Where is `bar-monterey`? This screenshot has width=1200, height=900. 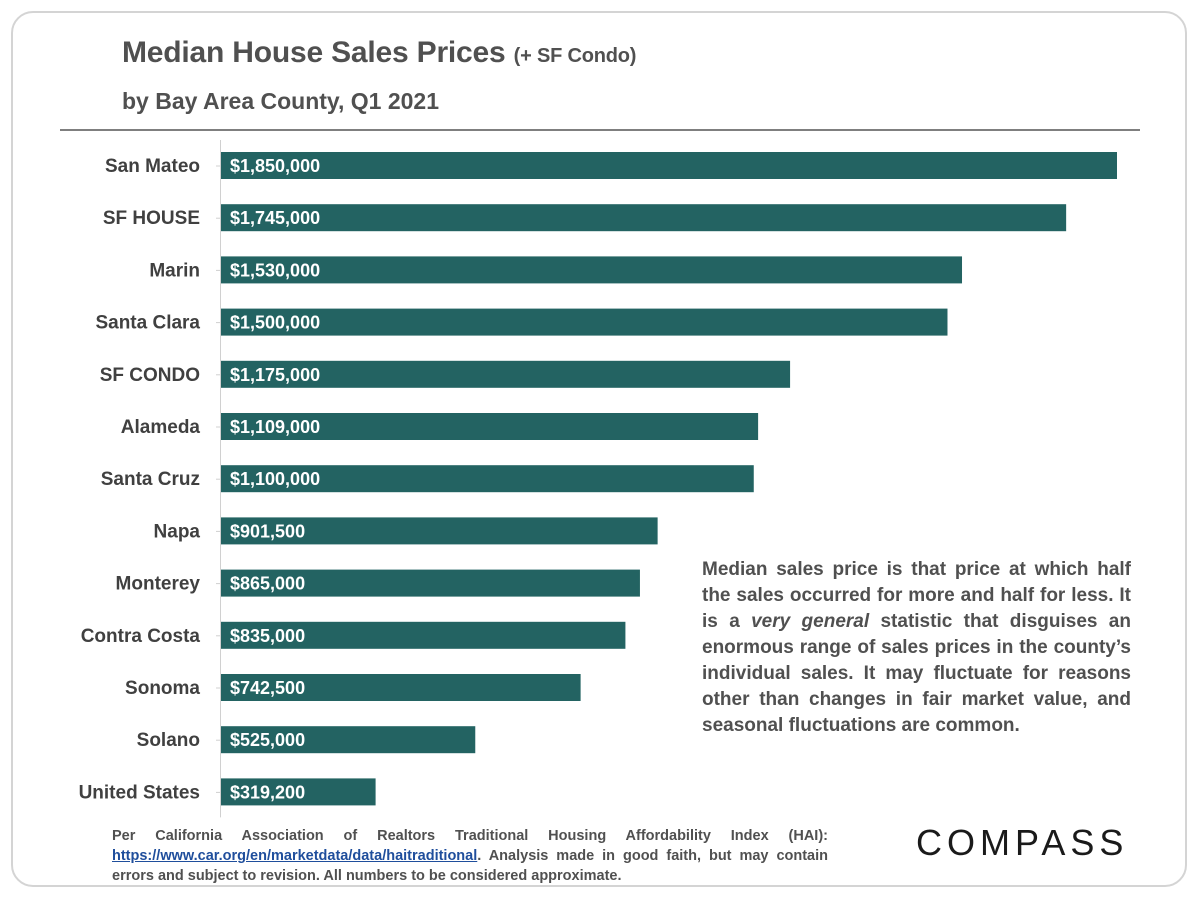 bar-monterey is located at coordinates (430, 583).